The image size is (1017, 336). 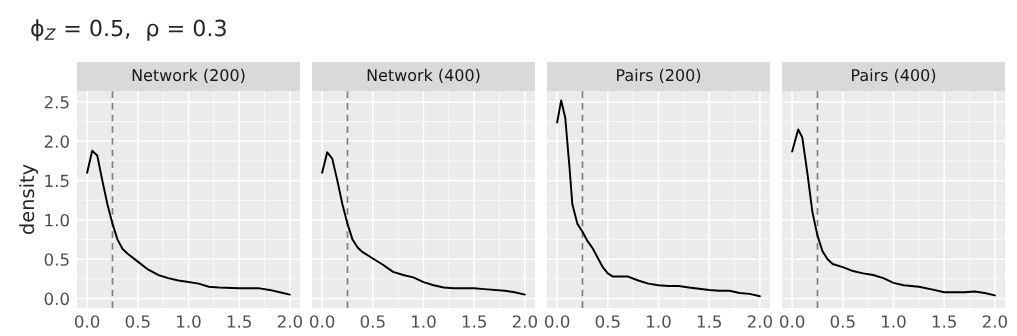 What do you see at coordinates (57, 220) in the screenshot?
I see `y-tick-label: 1.0` at bounding box center [57, 220].